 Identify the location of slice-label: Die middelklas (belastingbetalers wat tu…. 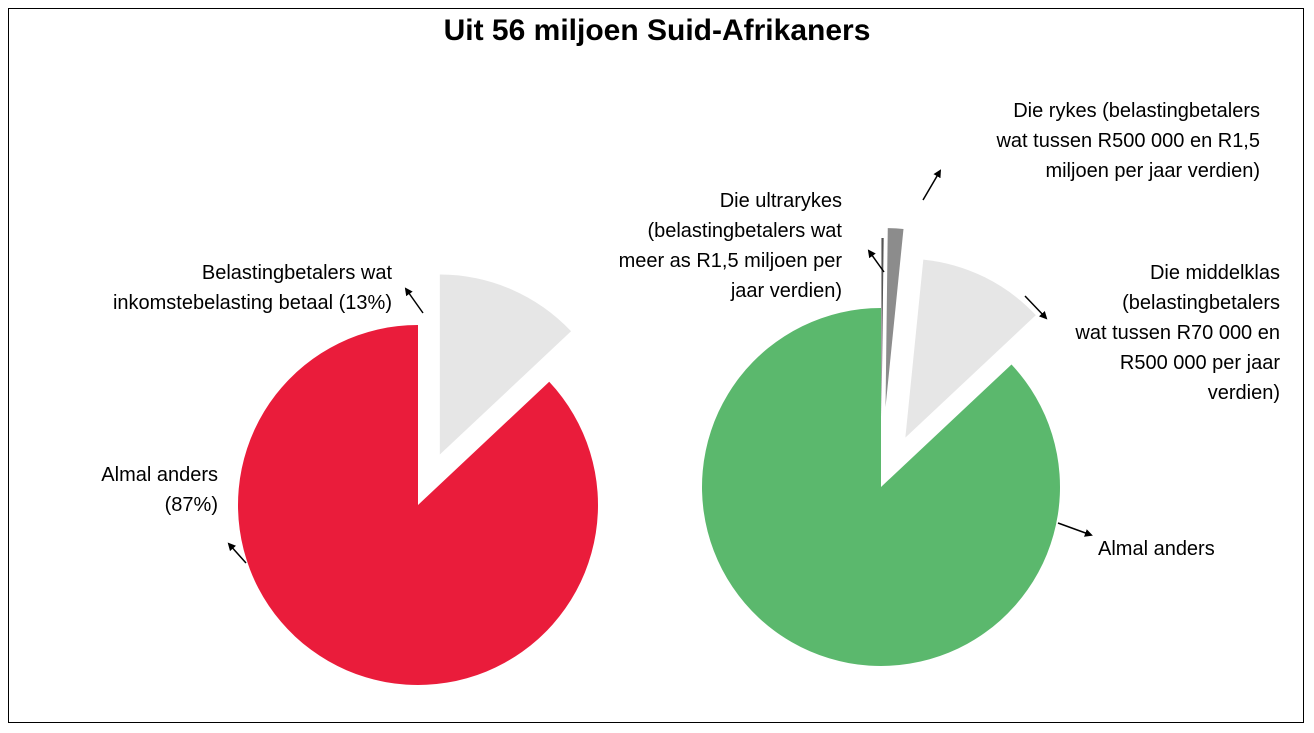
(1177, 333).